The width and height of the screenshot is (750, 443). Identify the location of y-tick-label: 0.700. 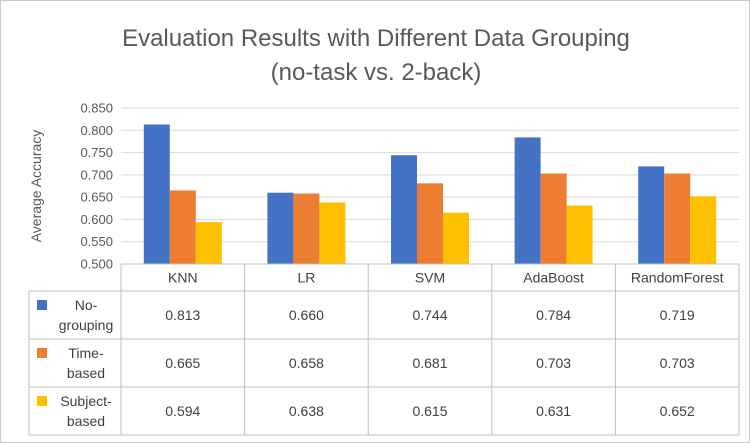
(96, 174).